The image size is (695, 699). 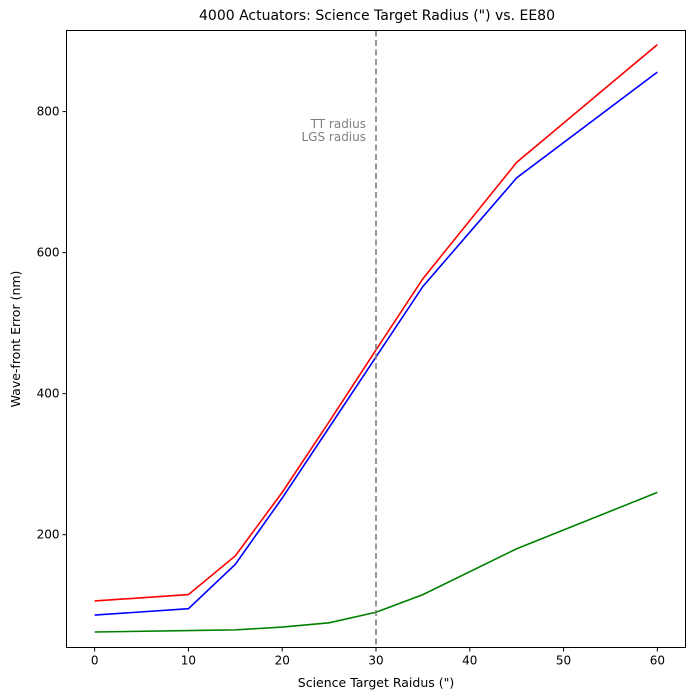 What do you see at coordinates (375, 661) in the screenshot?
I see `x-tick-label: 30` at bounding box center [375, 661].